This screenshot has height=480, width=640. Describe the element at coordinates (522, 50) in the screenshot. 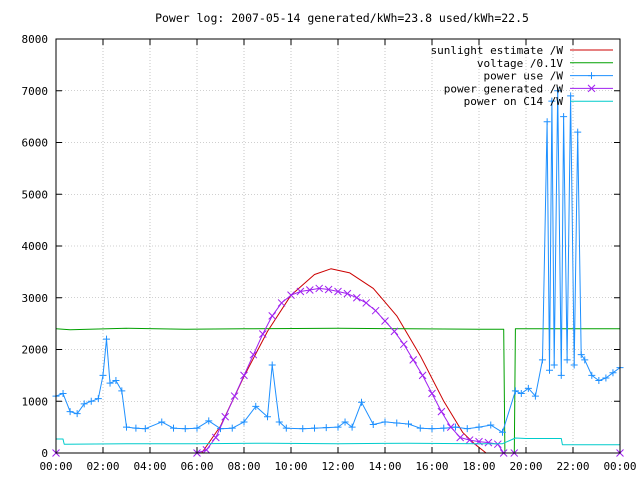

I see `legend-item: sunlight estimate /W` at that location.